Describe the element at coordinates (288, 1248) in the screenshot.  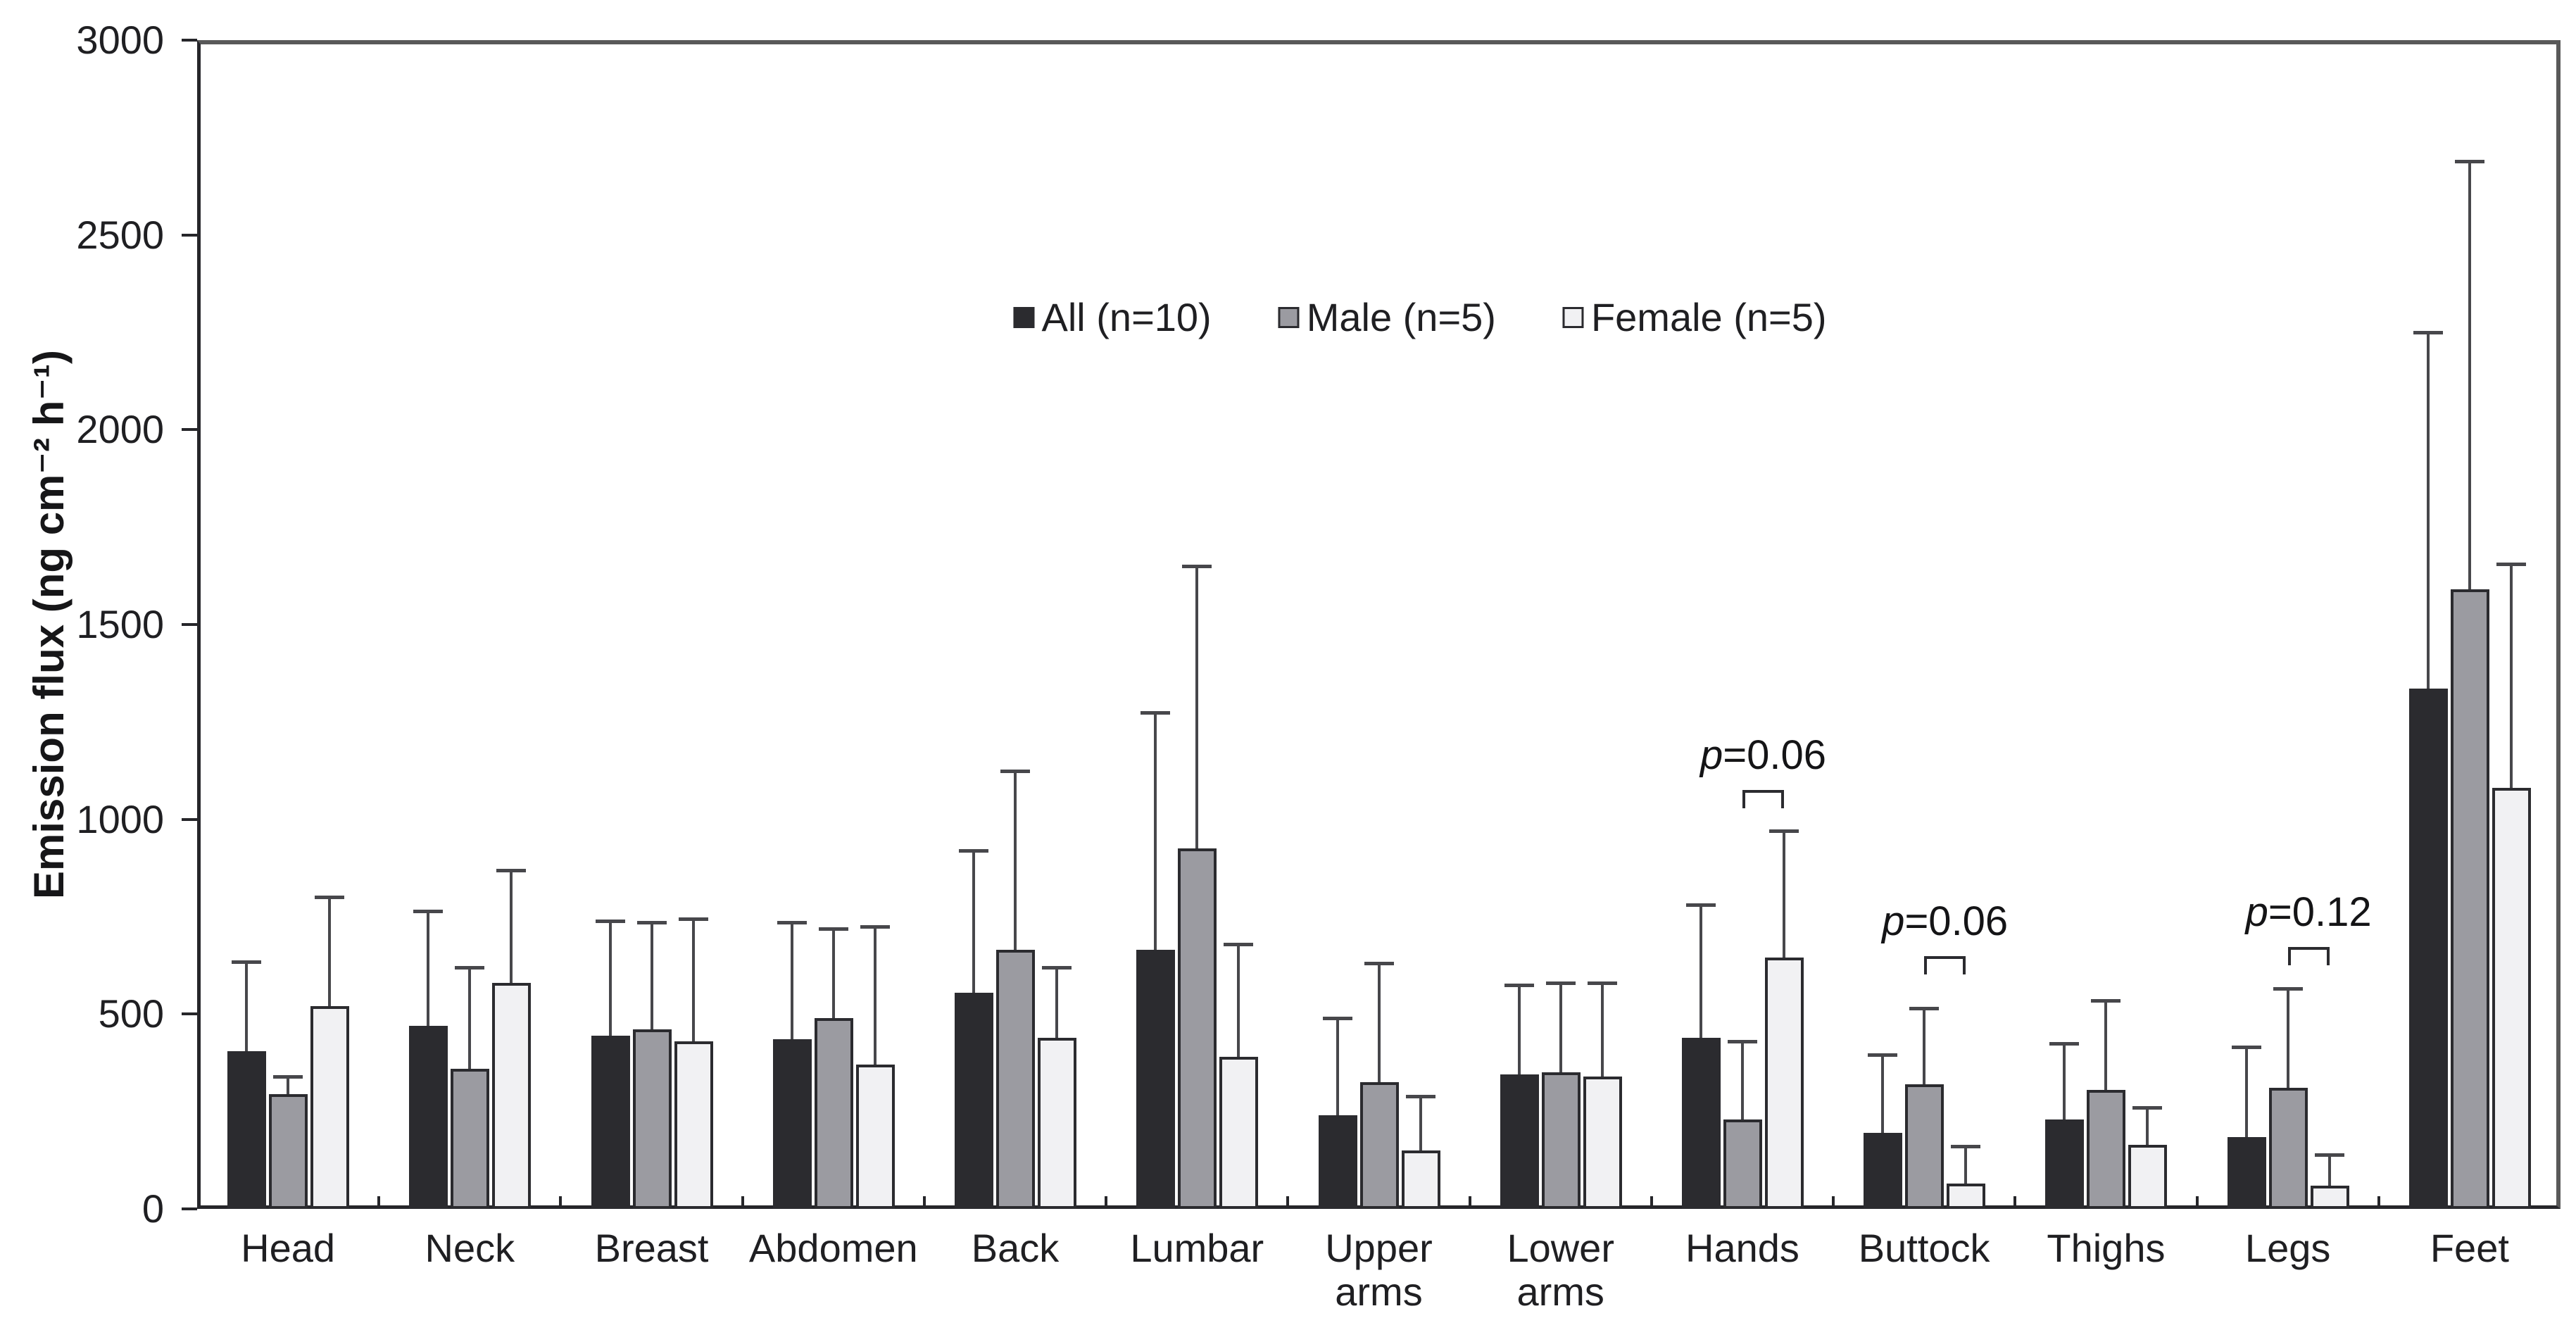
I see `x-category-label: Head` at that location.